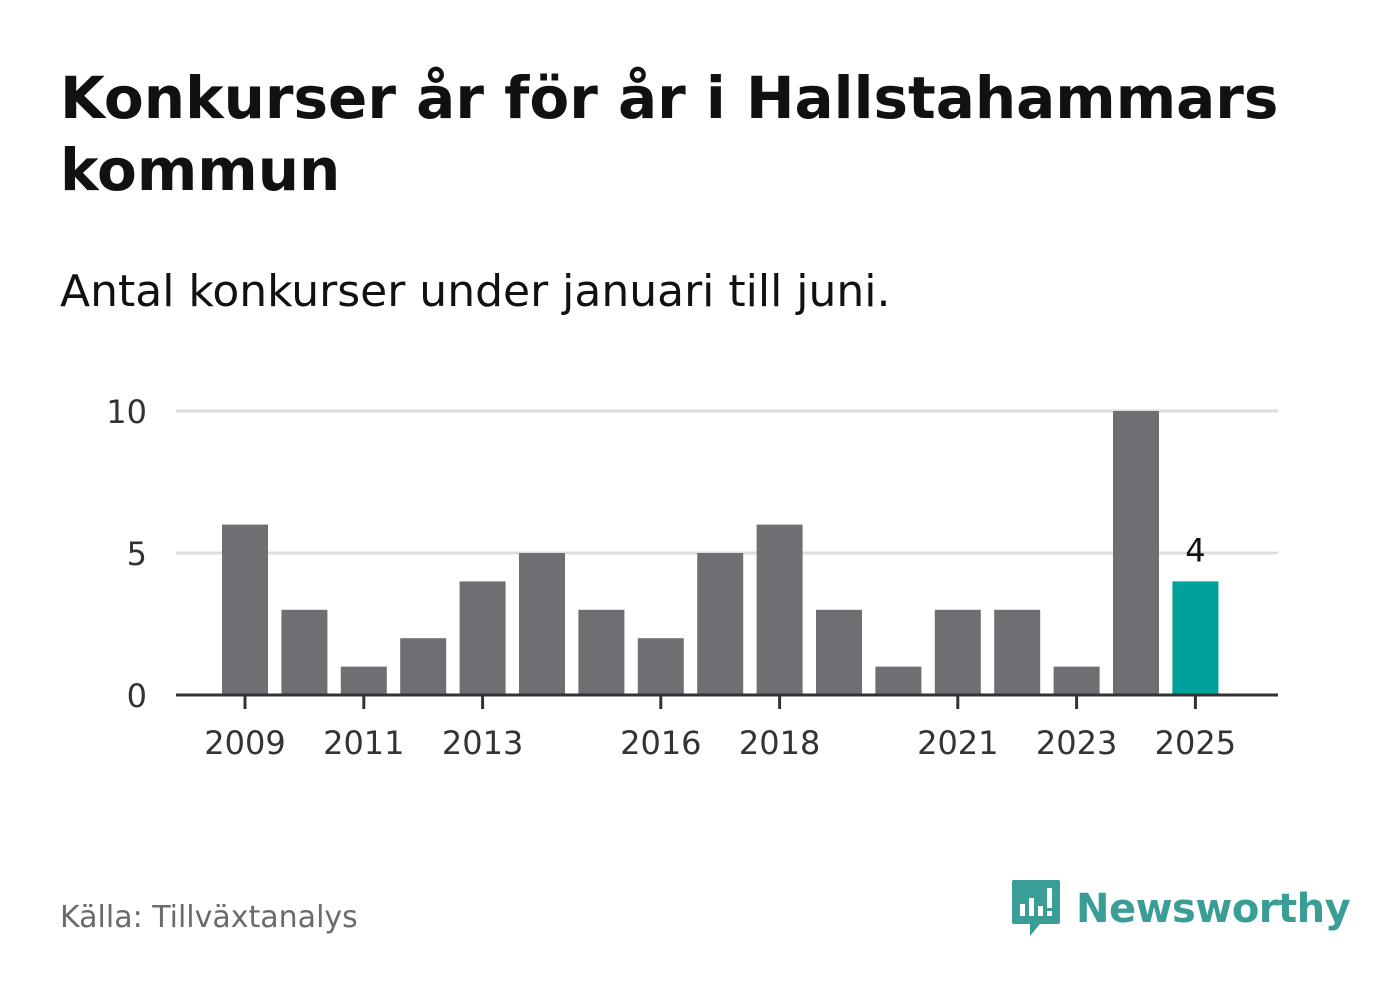  Describe the element at coordinates (244, 743) in the screenshot. I see `x-tick-label: 2009` at that location.